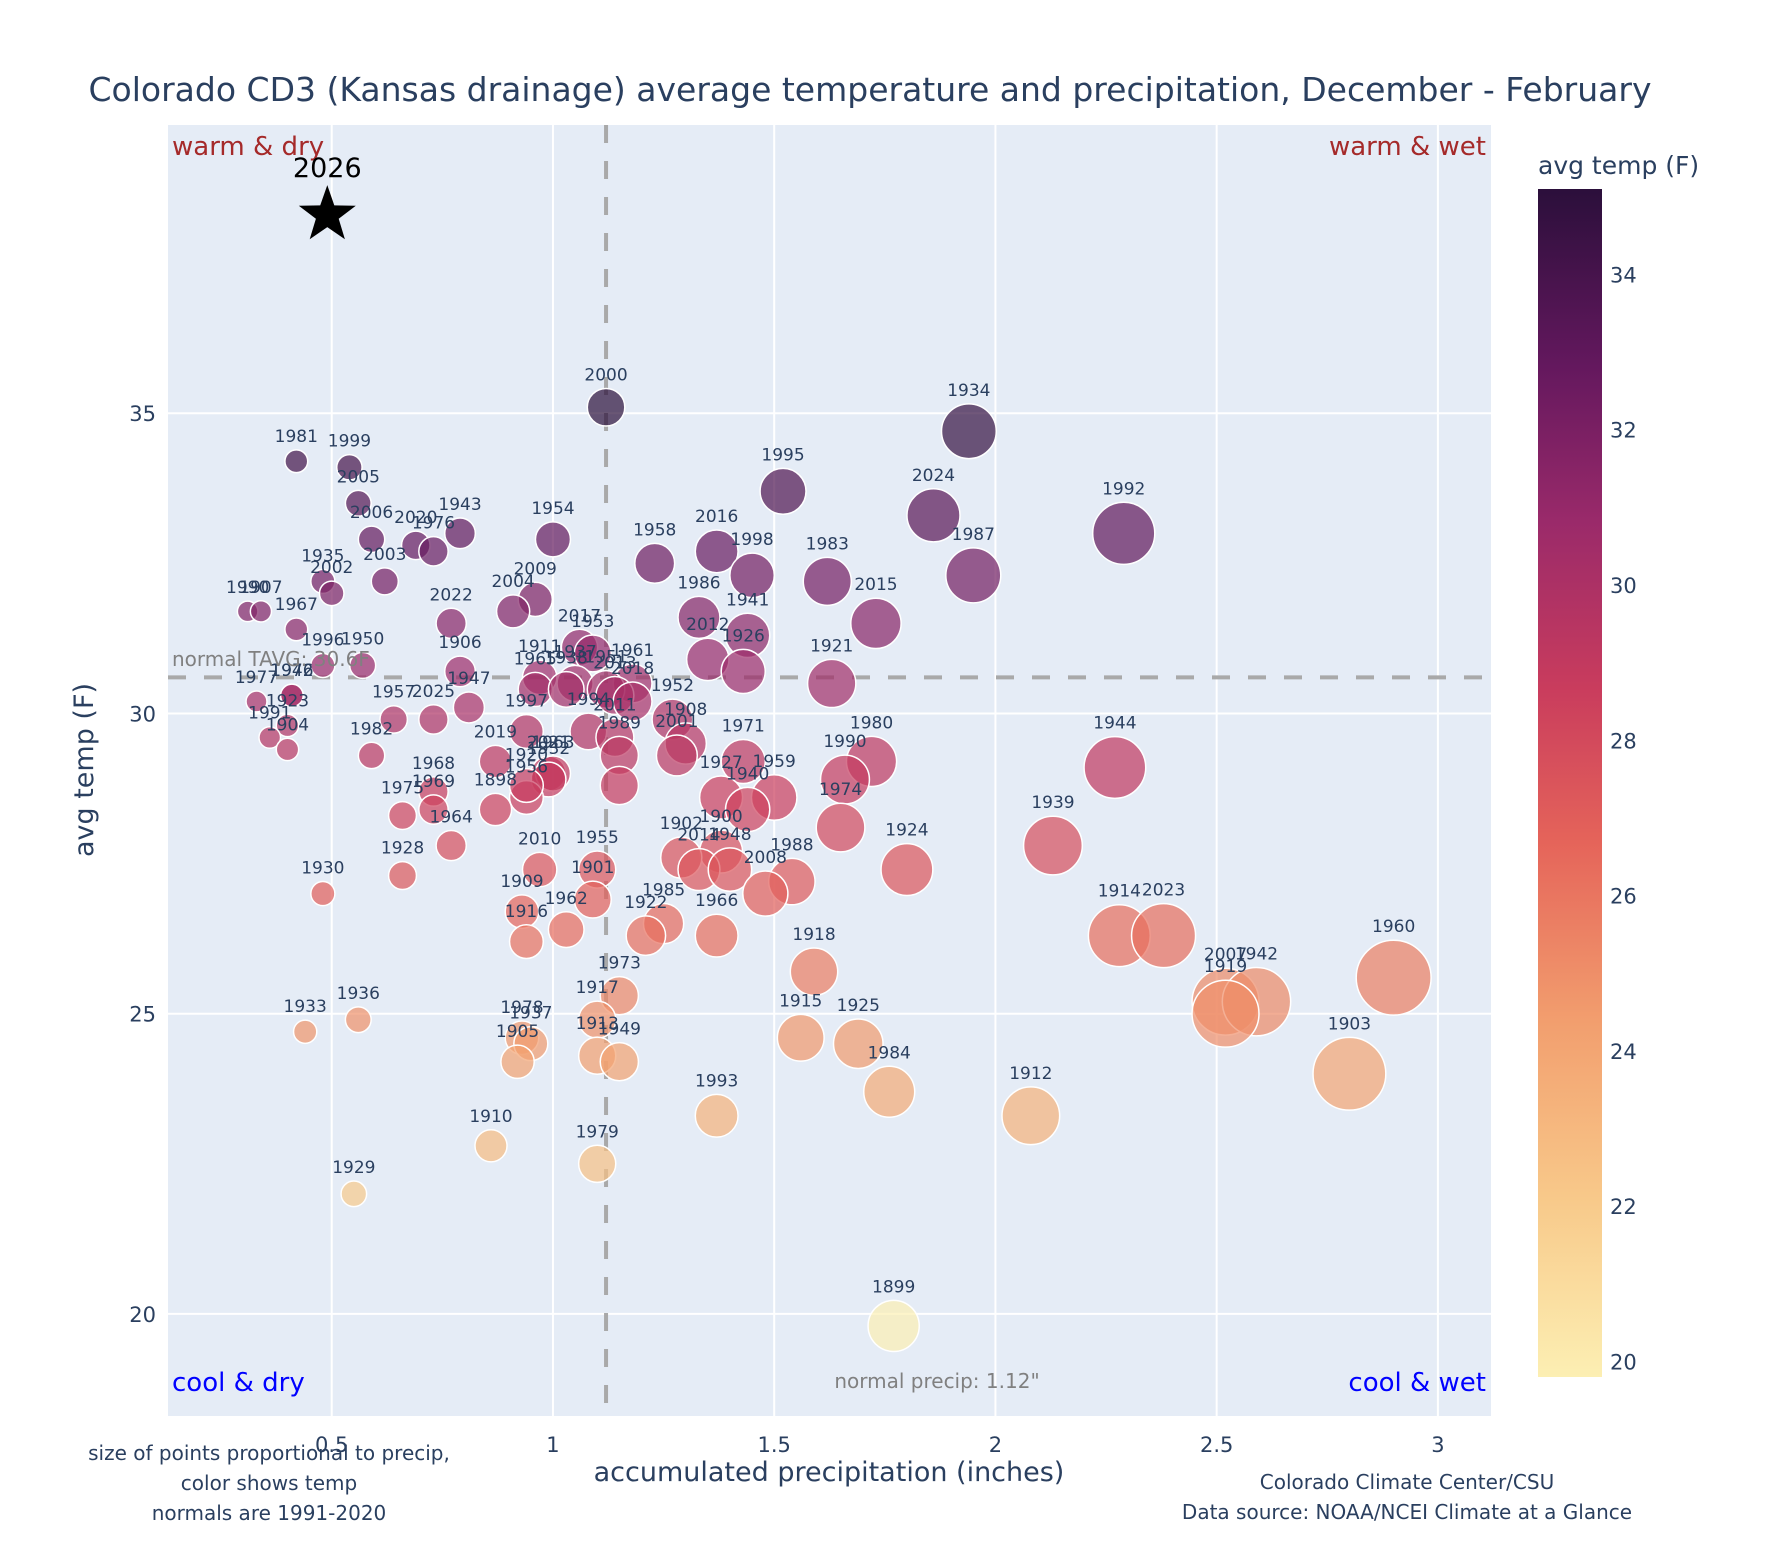  I want to click on data-point-label: 2012, so click(707, 625).